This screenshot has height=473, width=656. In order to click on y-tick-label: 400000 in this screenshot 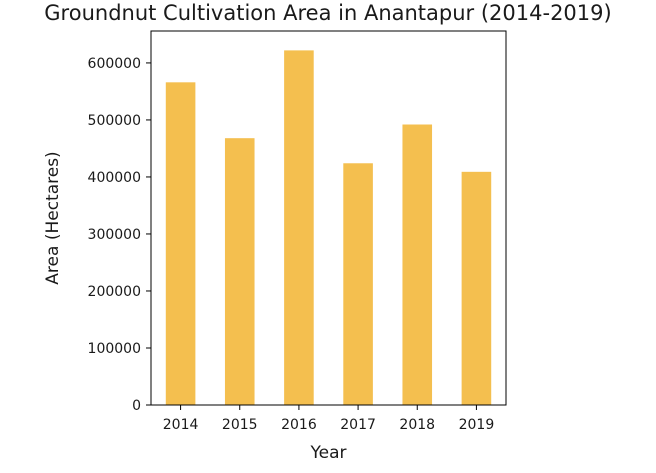, I will do `click(114, 178)`.